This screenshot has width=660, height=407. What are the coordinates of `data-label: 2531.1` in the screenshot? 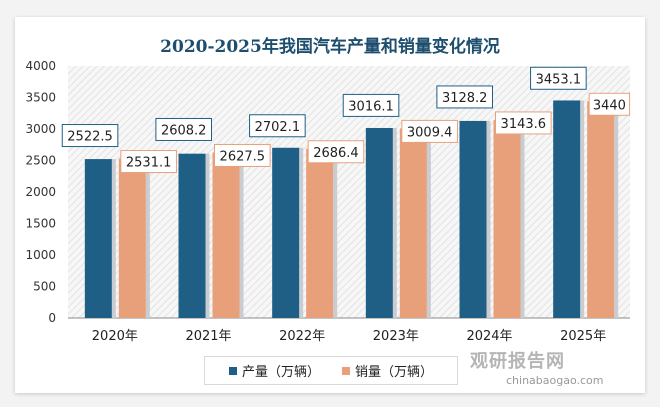 It's located at (149, 163).